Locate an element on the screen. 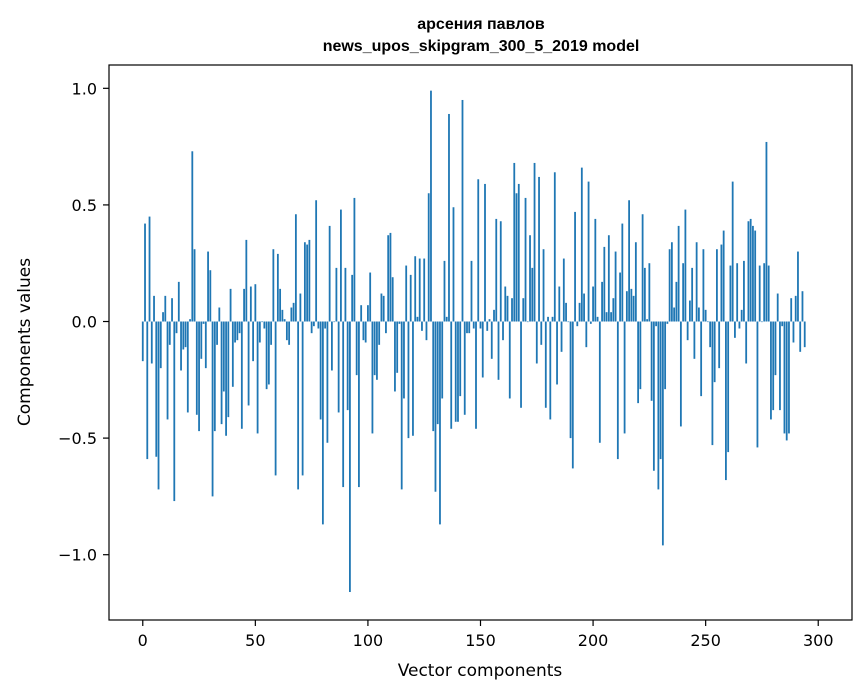 The width and height of the screenshot is (867, 696). chart-subtitle: news_upos_skipgram_300_5_2019 model is located at coordinates (481, 46).